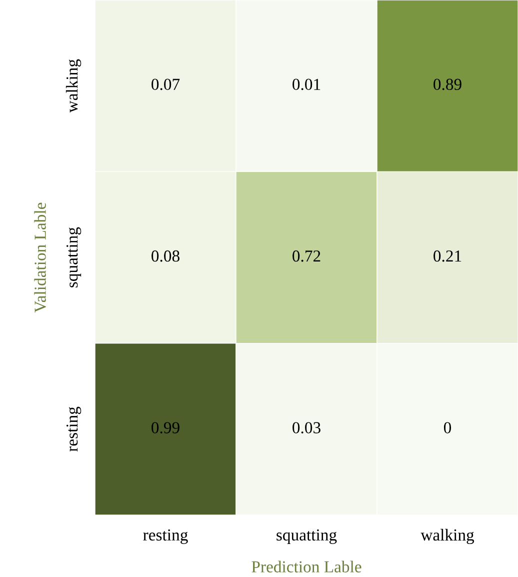 This screenshot has width=518, height=577. I want to click on x-axis-title: Prediction Lable, so click(307, 566).